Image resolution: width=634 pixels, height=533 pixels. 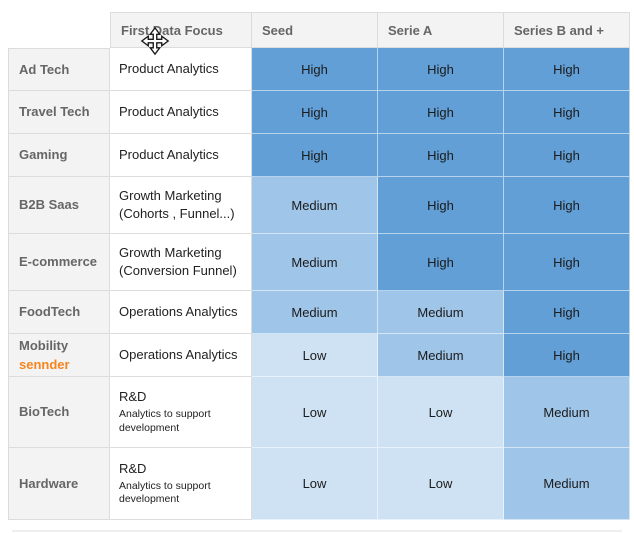 What do you see at coordinates (44, 412) in the screenshot?
I see `industry-label: BioTech` at bounding box center [44, 412].